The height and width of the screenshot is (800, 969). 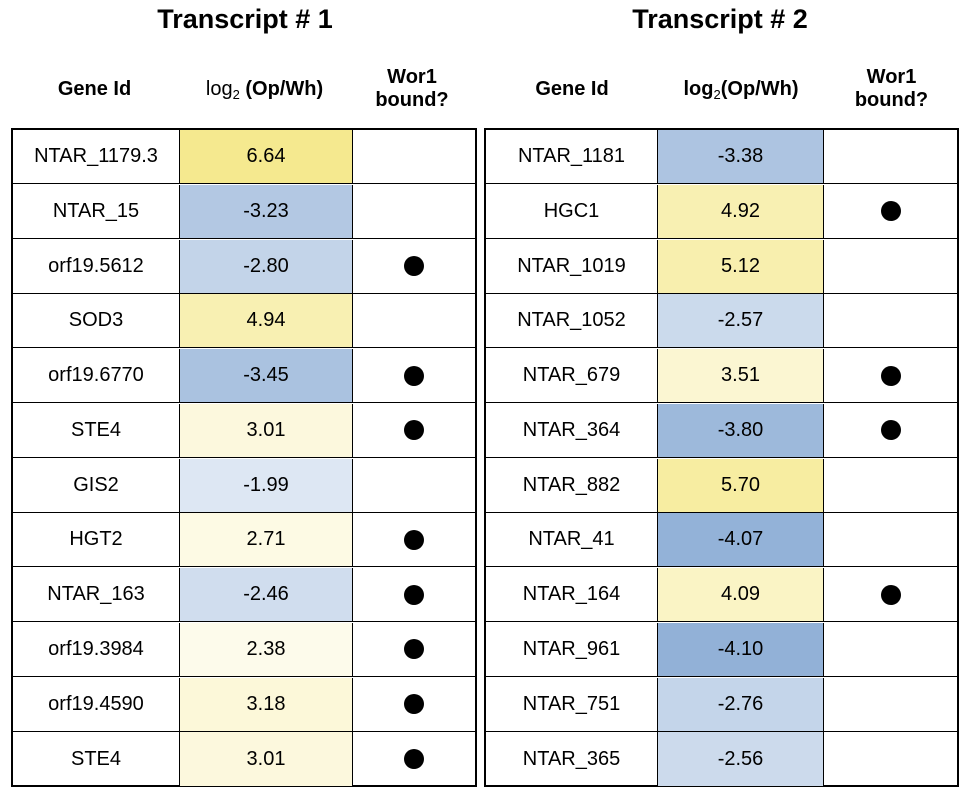 What do you see at coordinates (741, 595) in the screenshot?
I see `log2-value-cell: 4.09` at bounding box center [741, 595].